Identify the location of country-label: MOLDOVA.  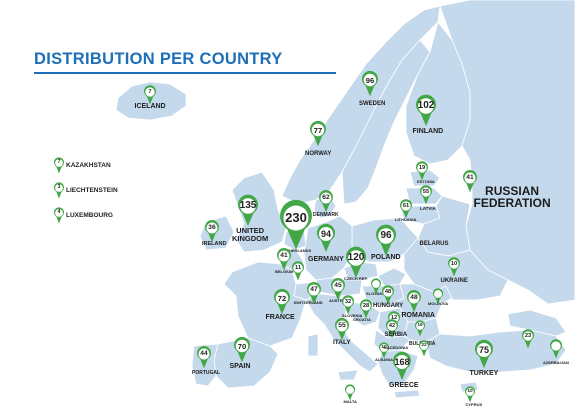
(438, 303).